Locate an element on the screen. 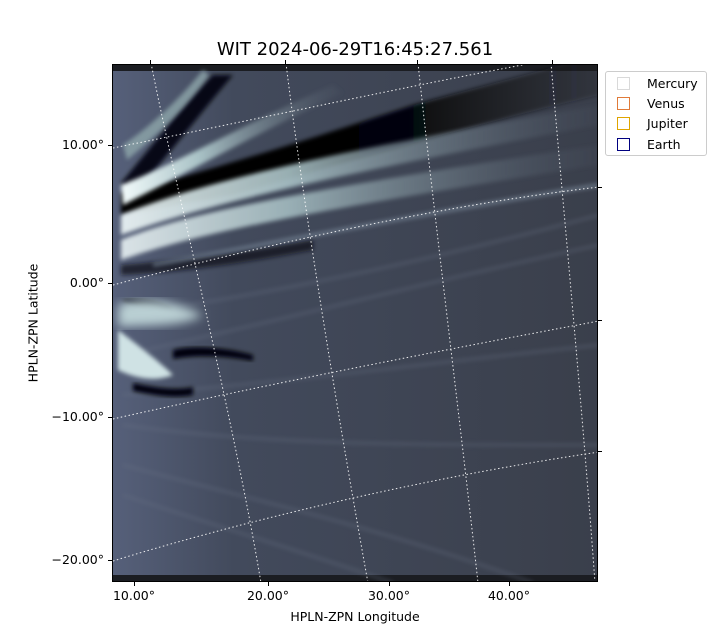 Image resolution: width=720 pixels, height=640 pixels. legend-label: Earth is located at coordinates (664, 144).